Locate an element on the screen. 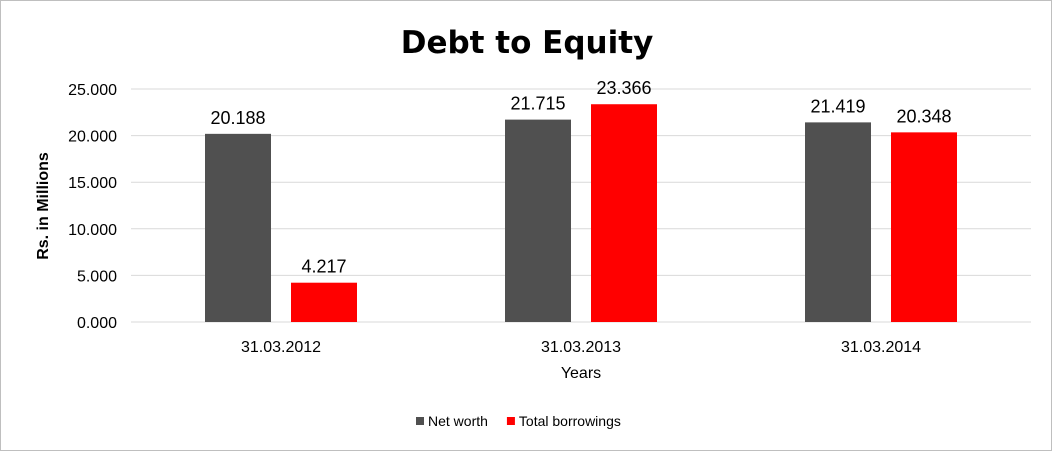  y-tick-label: 5.000 is located at coordinates (97, 276).